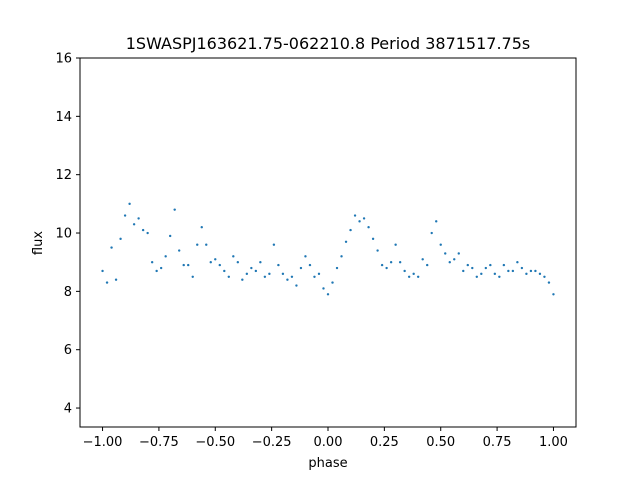  What do you see at coordinates (328, 442) in the screenshot?
I see `x-tick-label: 0.00` at bounding box center [328, 442].